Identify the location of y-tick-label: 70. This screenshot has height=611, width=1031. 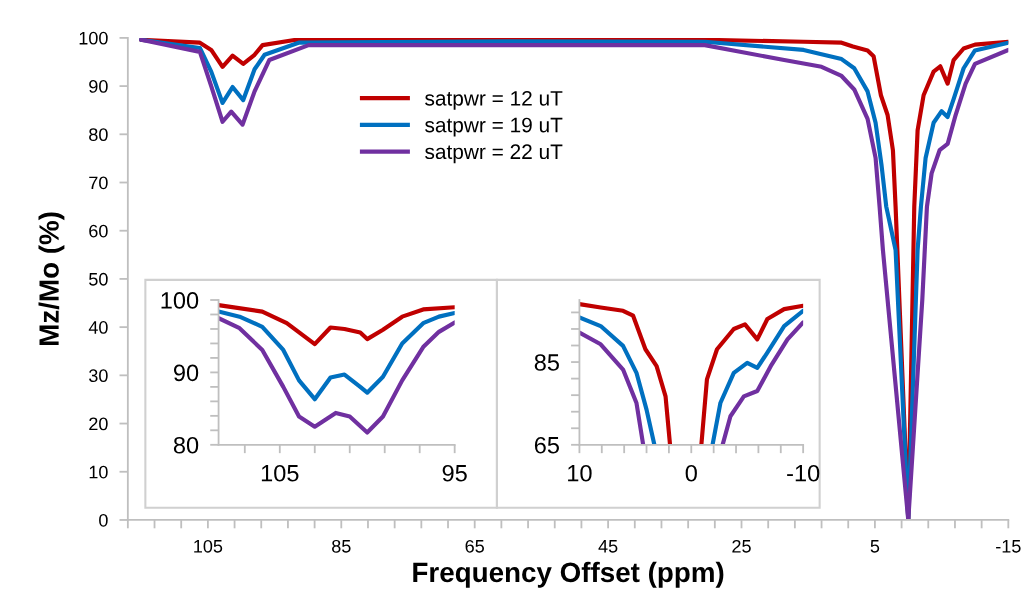
(98, 183).